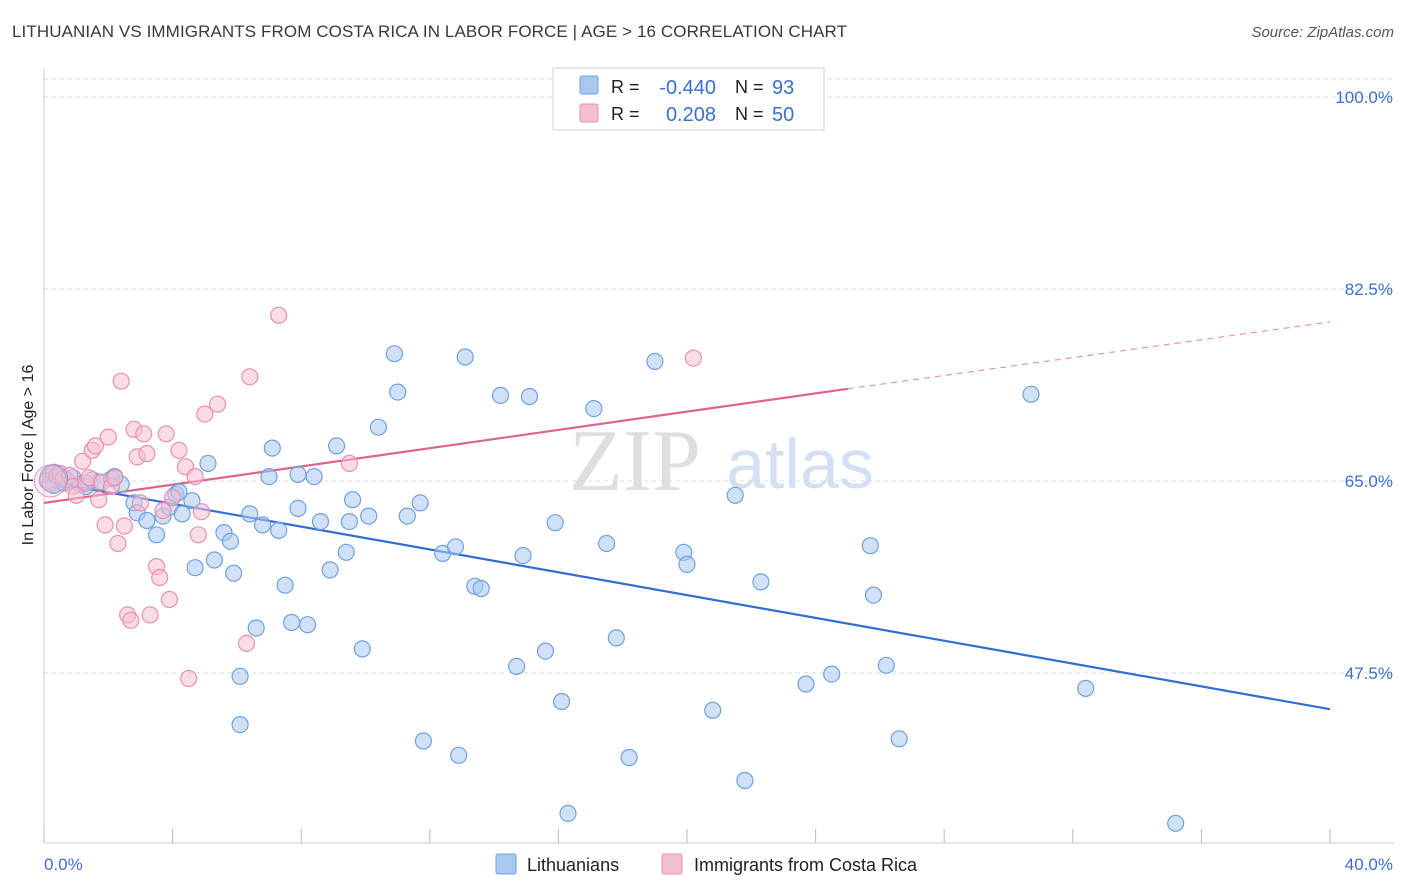  What do you see at coordinates (506, 864) in the screenshot?
I see `bottom-legend-swatch-lithuanians` at bounding box center [506, 864].